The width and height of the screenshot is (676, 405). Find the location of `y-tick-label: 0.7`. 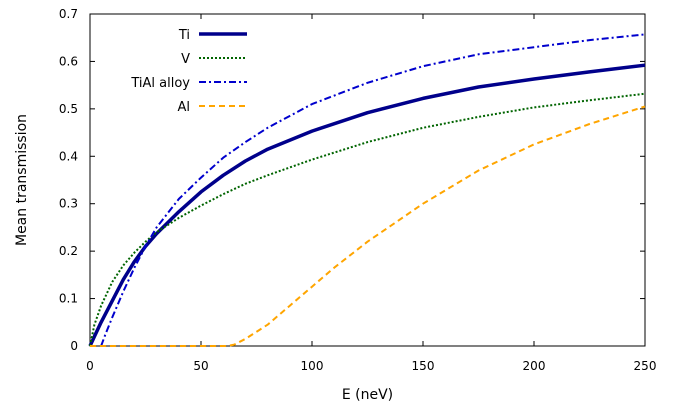

y-tick-label: 0.7 is located at coordinates (68, 14).